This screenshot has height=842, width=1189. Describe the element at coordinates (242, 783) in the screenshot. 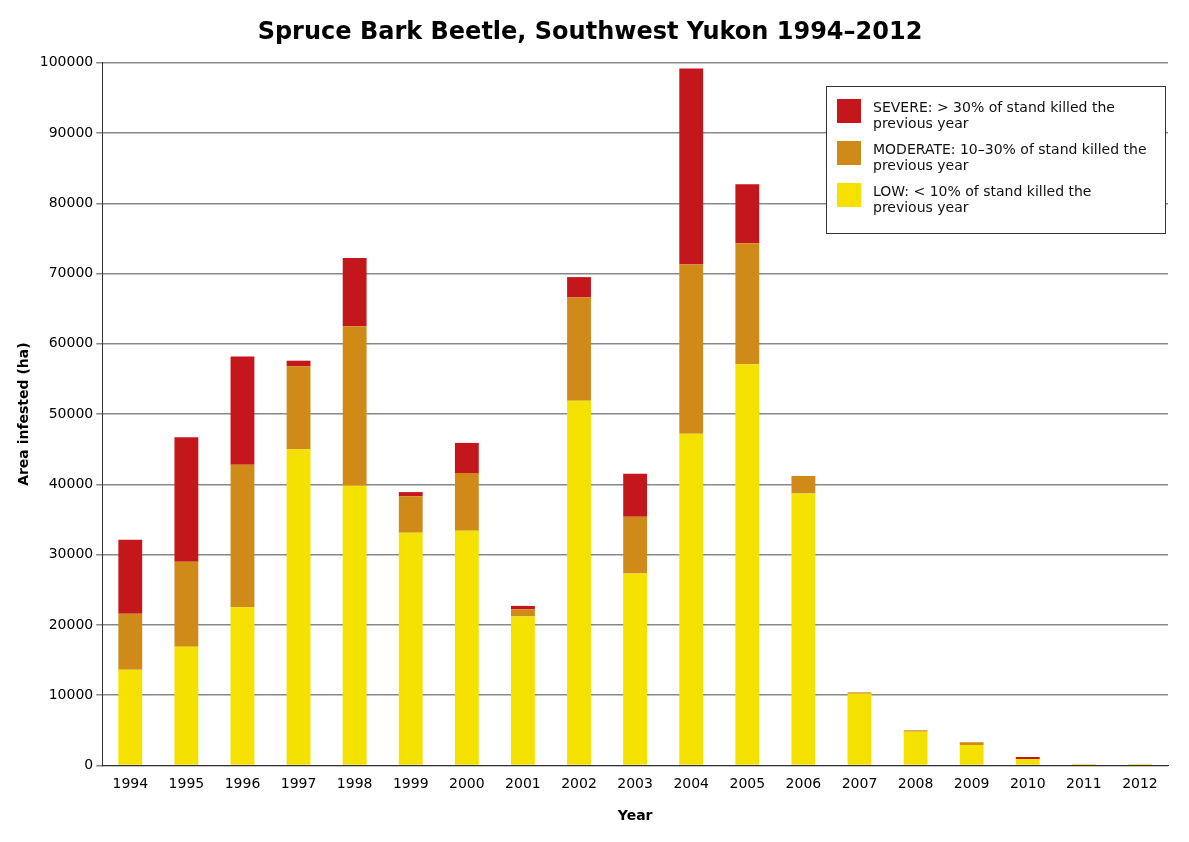

I see `x-tick-label: 1996` at that location.